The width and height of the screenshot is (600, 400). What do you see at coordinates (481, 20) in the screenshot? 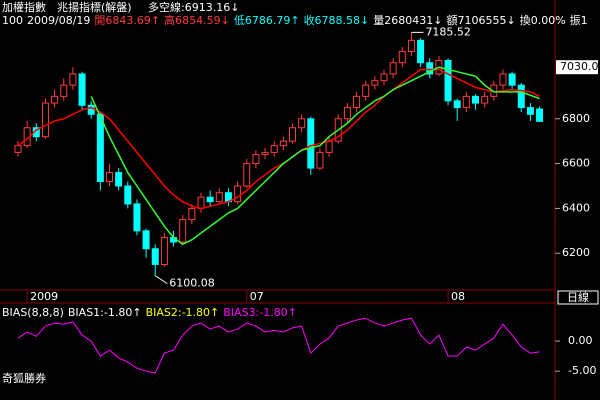
I see `info-item: 額7106555↓` at bounding box center [481, 20].